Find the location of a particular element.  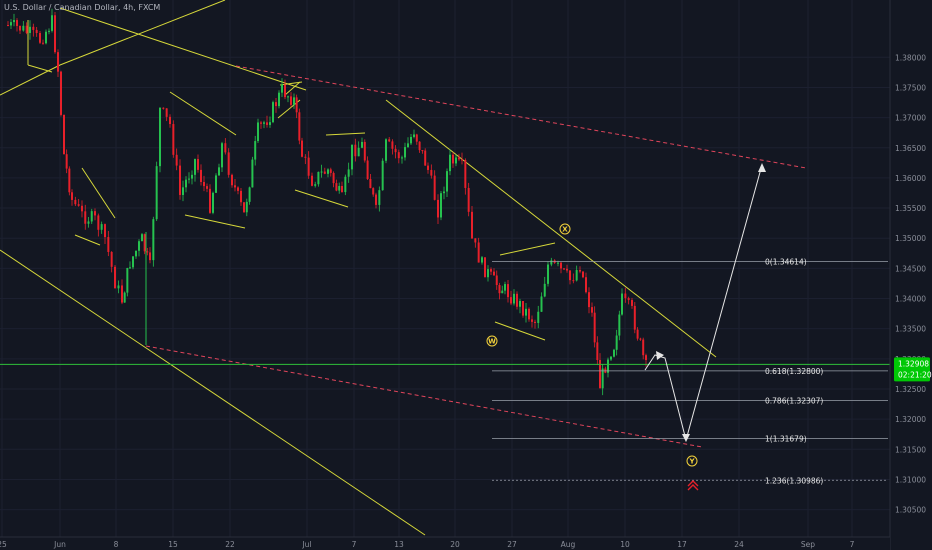

projection-arrow-down is located at coordinates (686, 438).